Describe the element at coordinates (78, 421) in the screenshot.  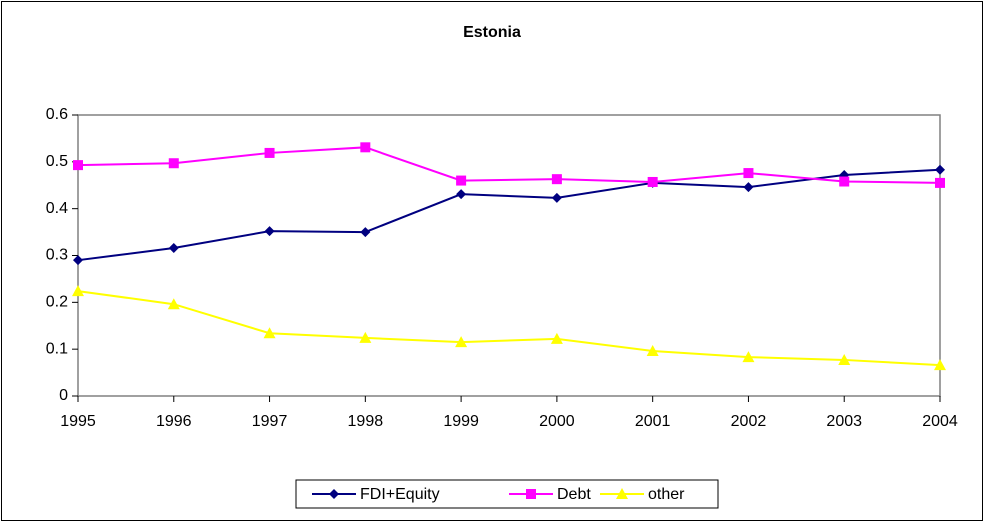
I see `x-tick-label: 1995` at that location.